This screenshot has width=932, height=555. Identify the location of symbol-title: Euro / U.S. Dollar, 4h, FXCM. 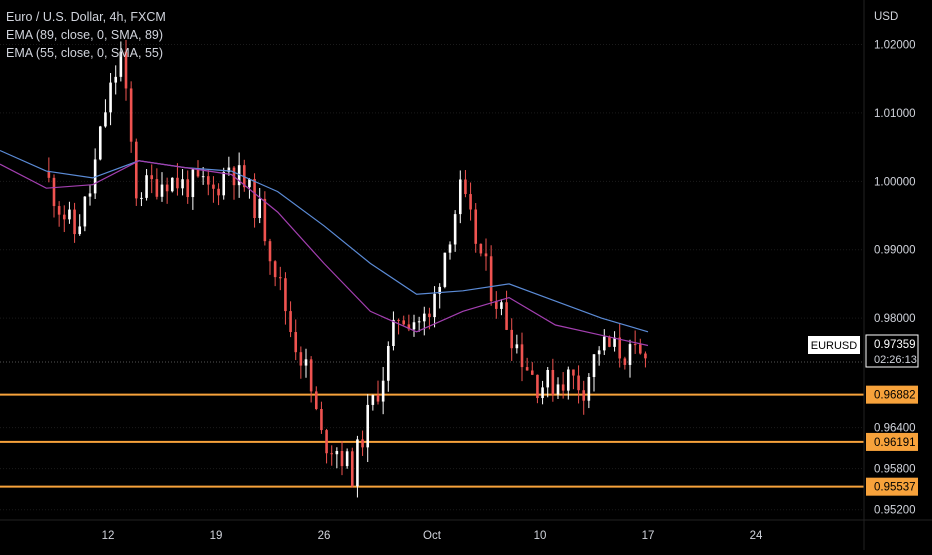
(86, 17).